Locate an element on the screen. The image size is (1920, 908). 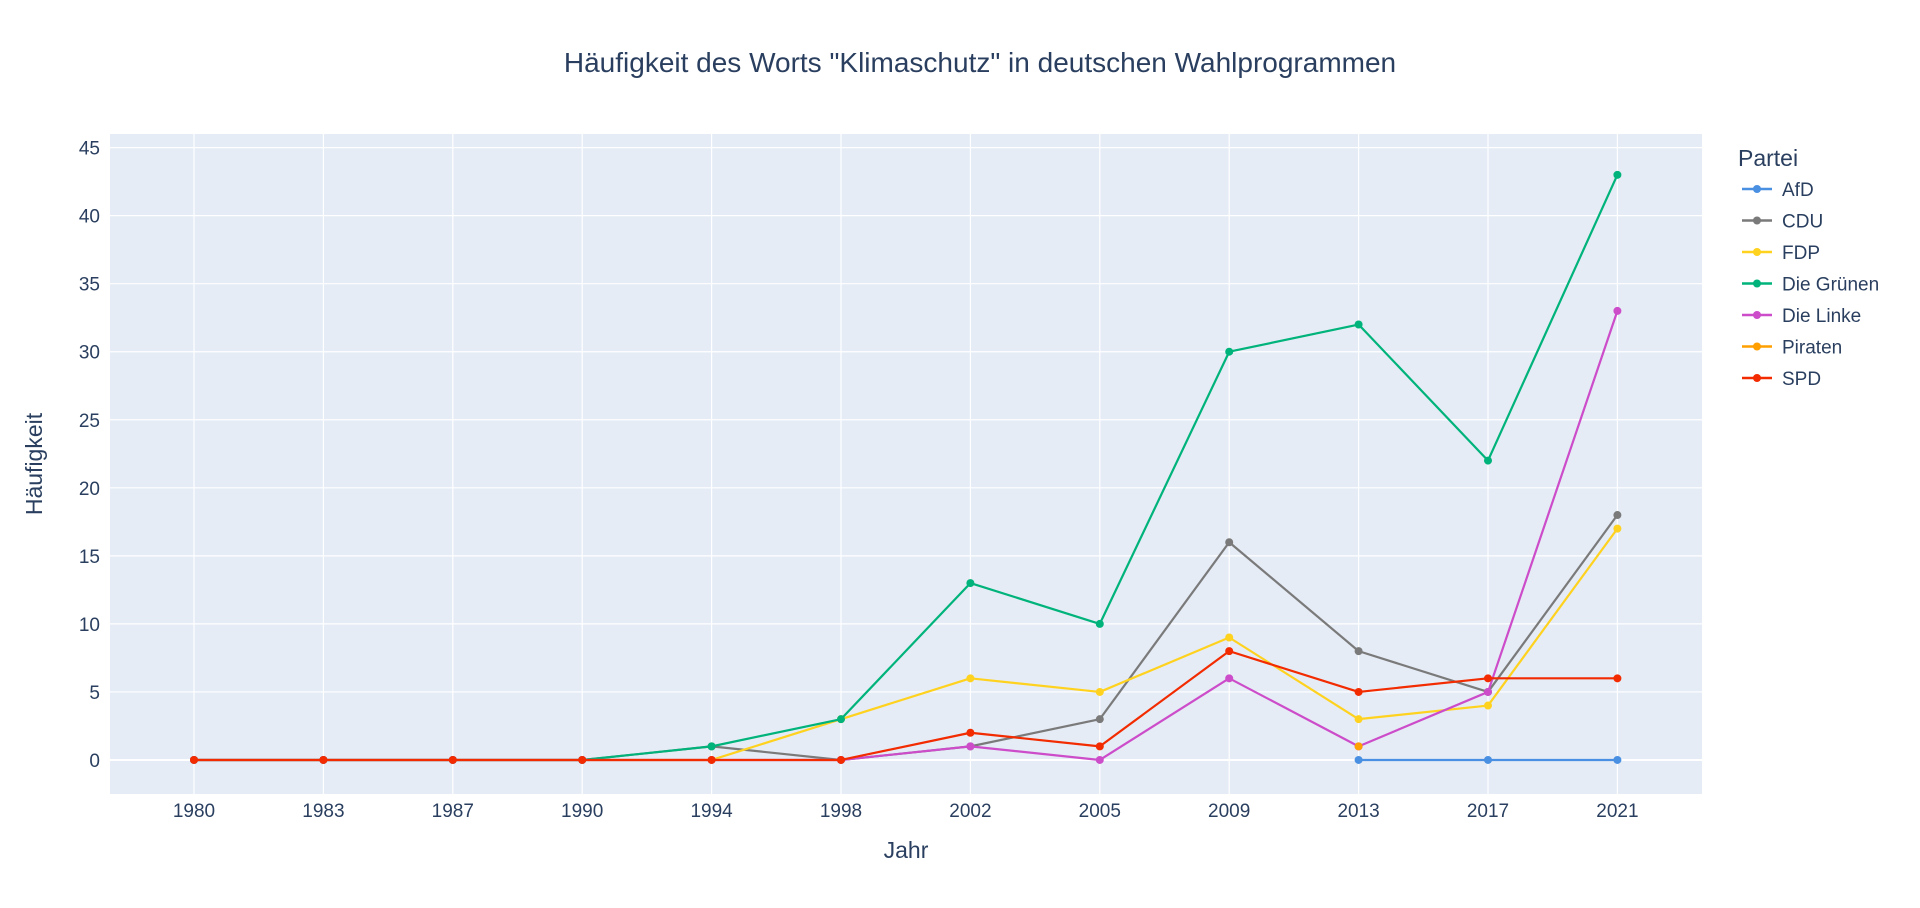
legend-label: CDU is located at coordinates (1802, 222).